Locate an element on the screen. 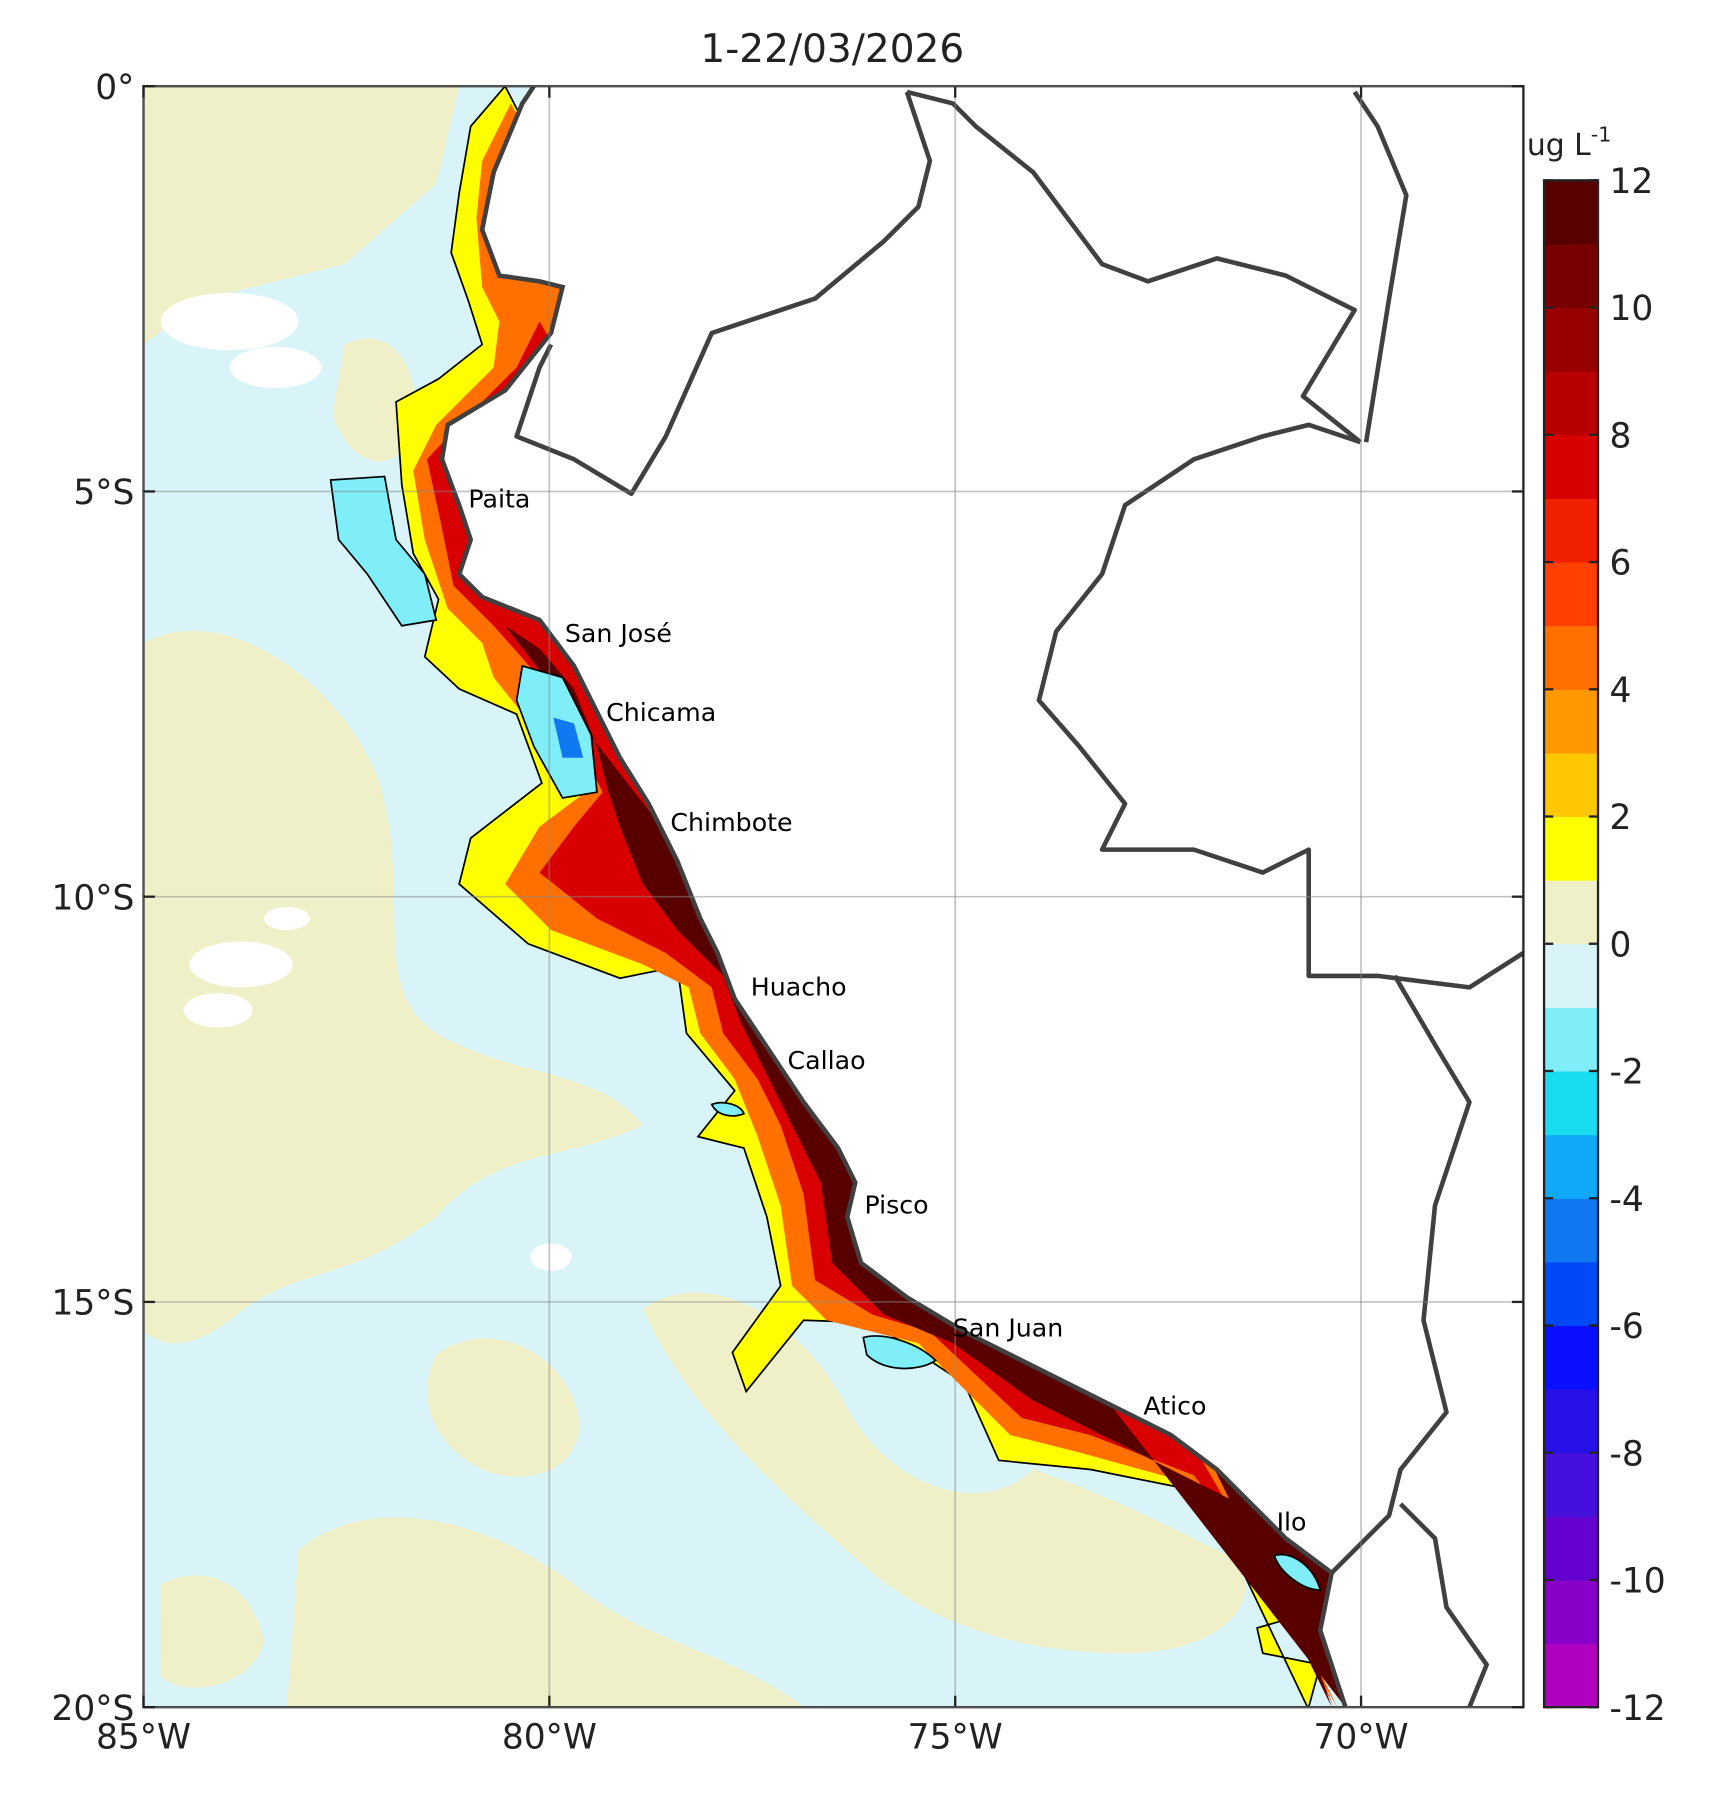  map-title: 1-22/03/2026 is located at coordinates (832, 49).